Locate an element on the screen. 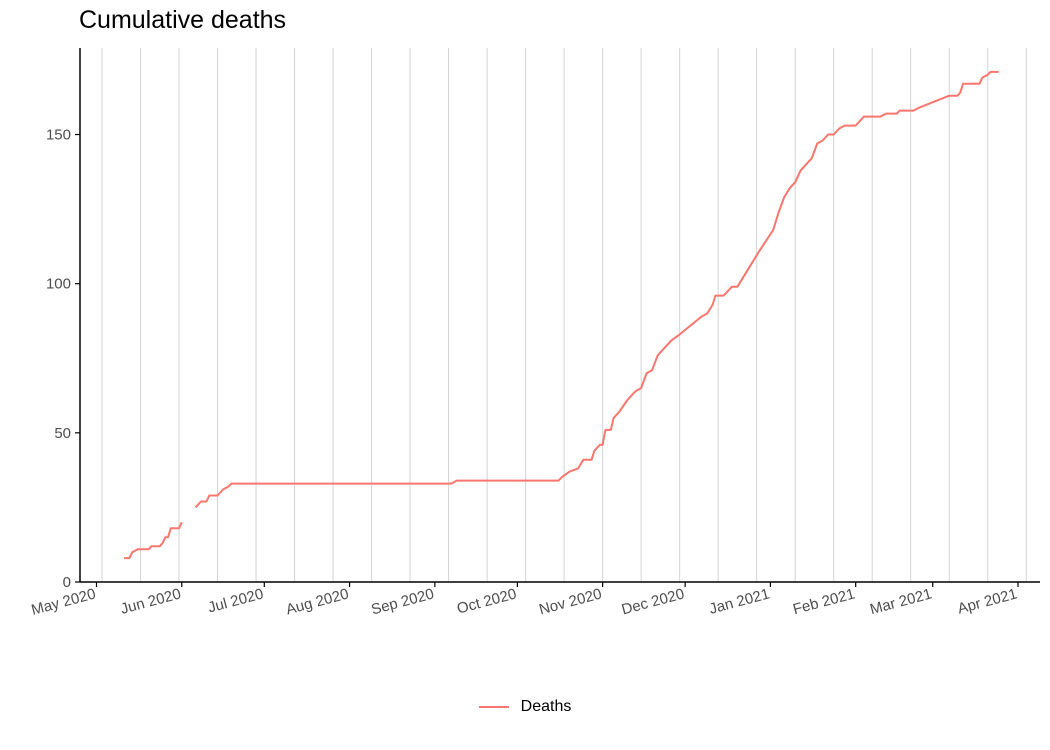 This screenshot has width=1050, height=750. y-tick-label: 50 is located at coordinates (62, 433).